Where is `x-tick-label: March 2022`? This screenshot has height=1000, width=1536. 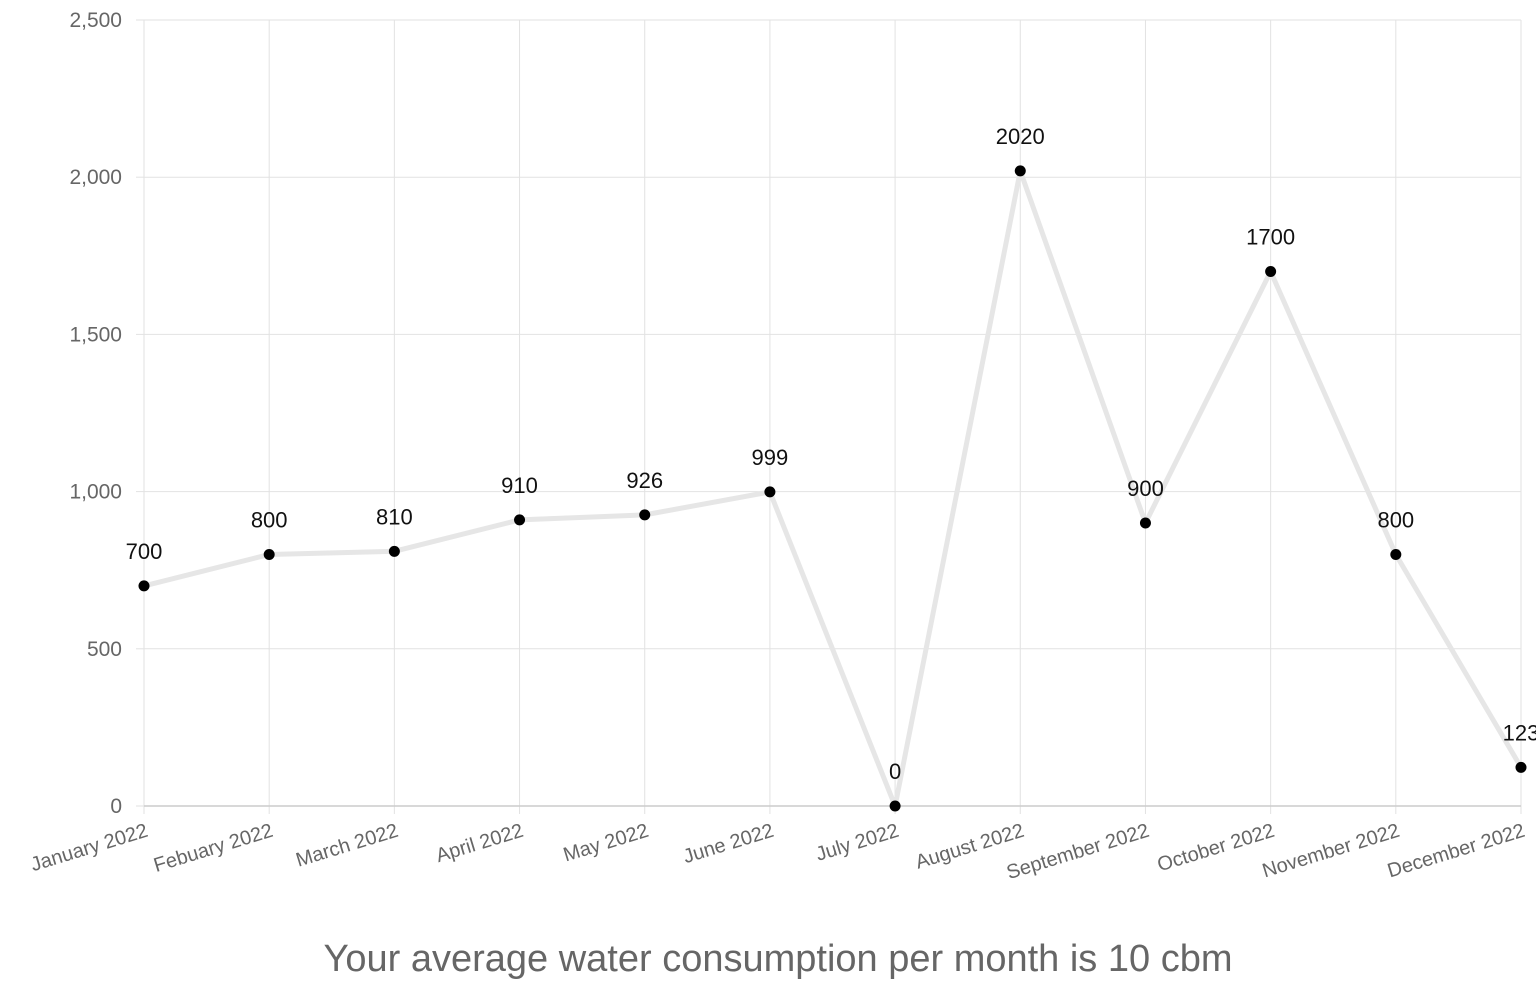 x-tick-label: March 2022 is located at coordinates (346, 846).